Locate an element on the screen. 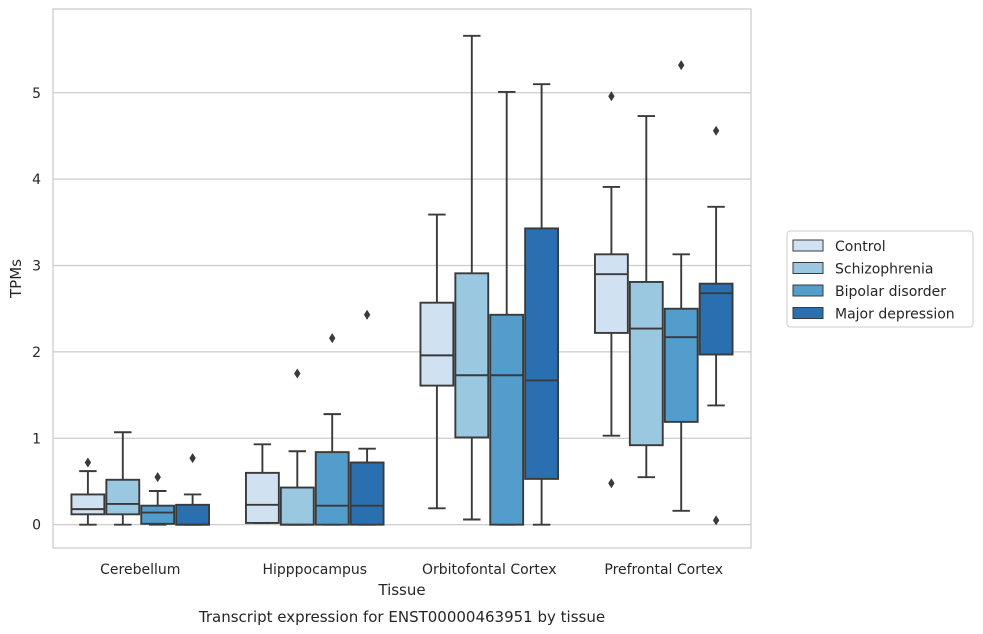 This screenshot has height=634, width=983. x-tick-label: Hipppocampus is located at coordinates (314, 570).